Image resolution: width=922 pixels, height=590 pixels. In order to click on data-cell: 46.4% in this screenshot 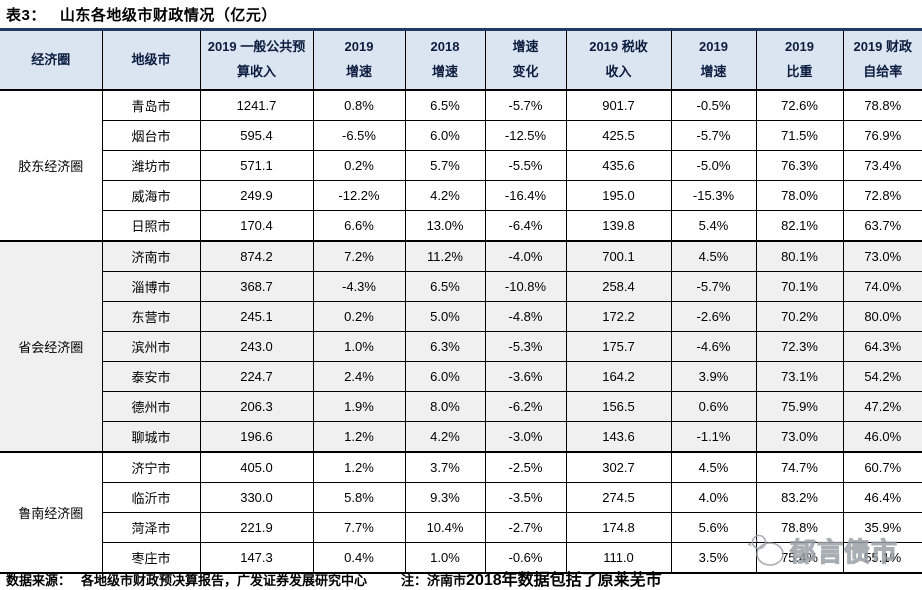, I will do `click(882, 497)`.